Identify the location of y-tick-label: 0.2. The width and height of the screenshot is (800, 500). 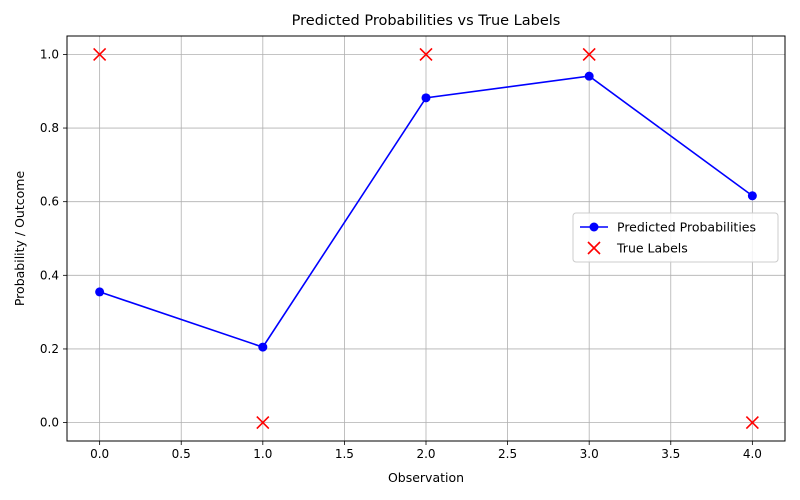
(49, 349).